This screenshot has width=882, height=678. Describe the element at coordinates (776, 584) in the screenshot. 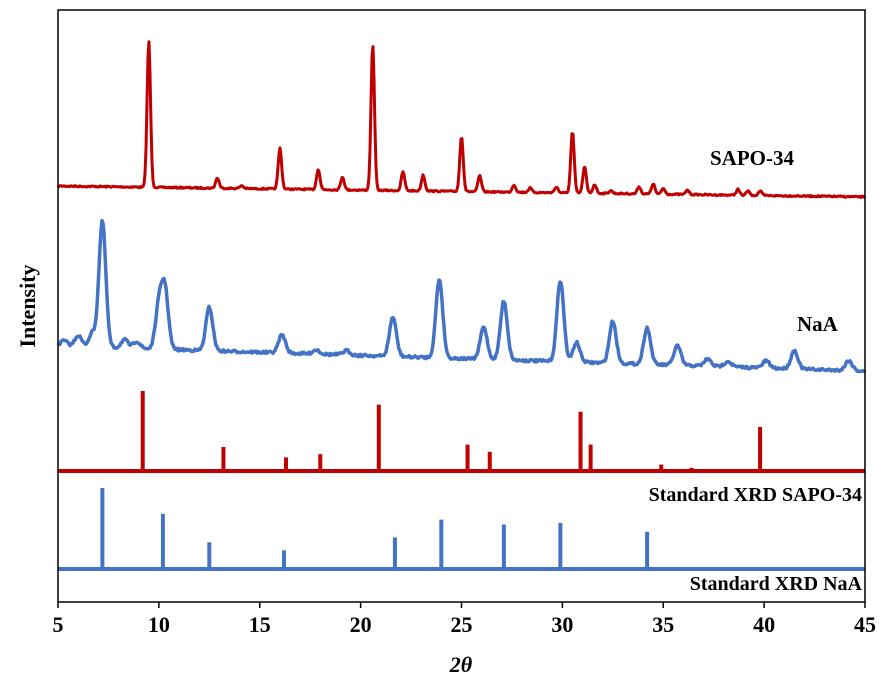

I see `series-label-standard-naa: Standard XRD NaA` at that location.